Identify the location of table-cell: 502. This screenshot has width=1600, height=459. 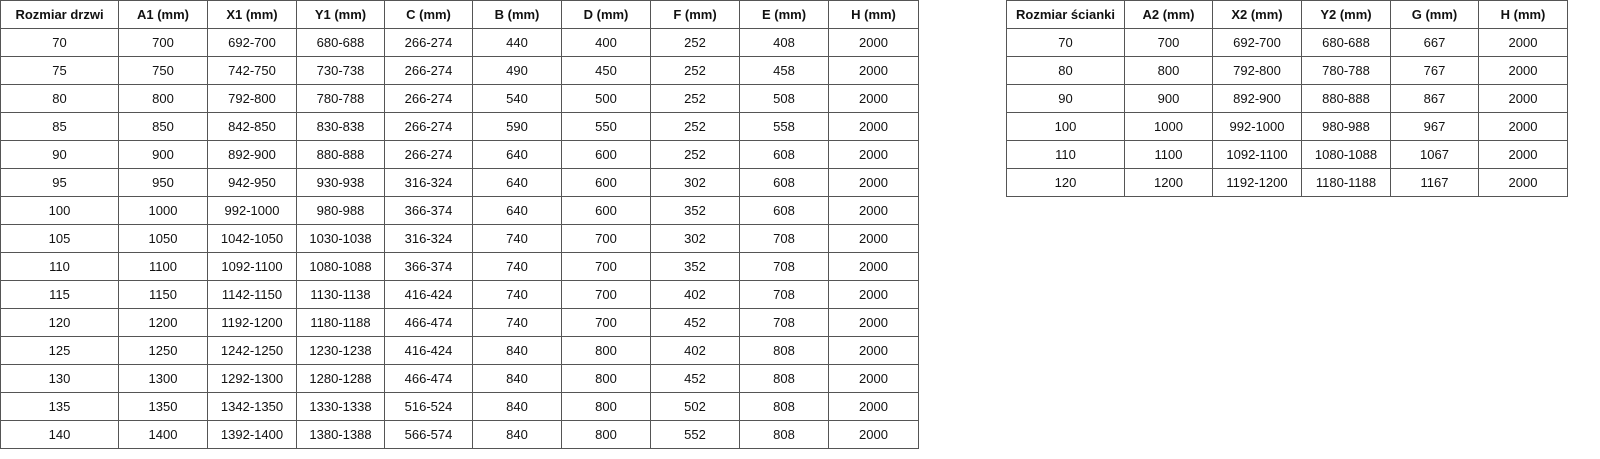
(695, 406).